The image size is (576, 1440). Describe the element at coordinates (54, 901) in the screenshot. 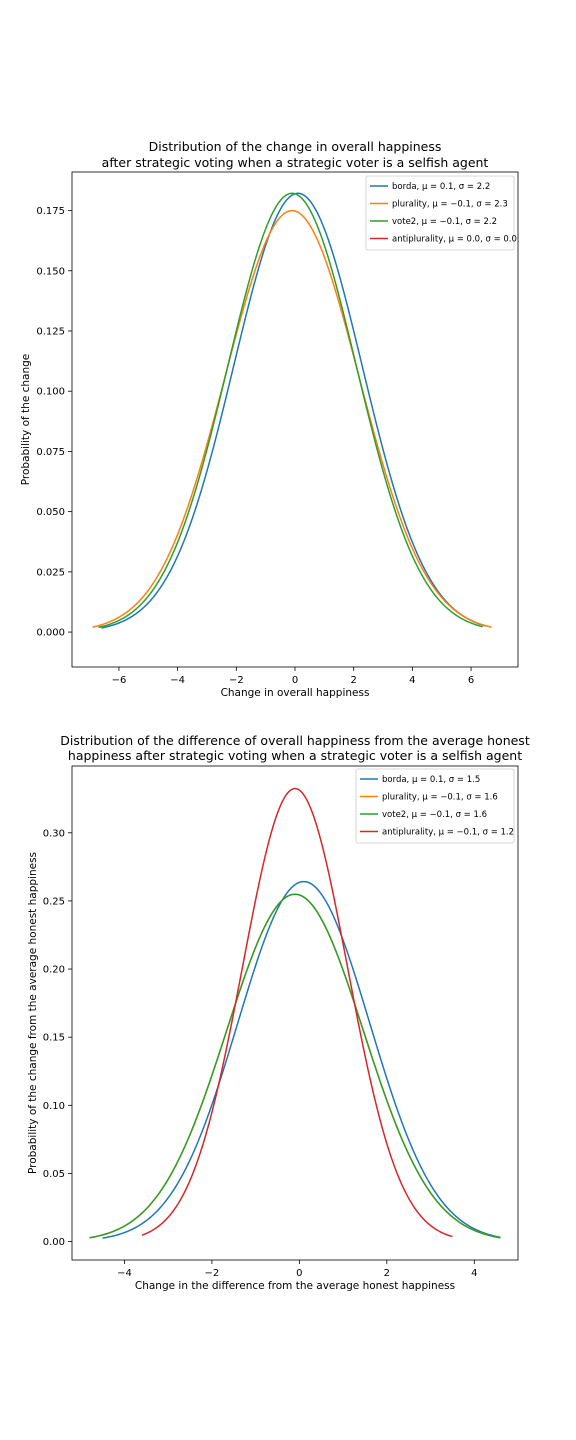

I see `y-tick-label: 0.25` at that location.